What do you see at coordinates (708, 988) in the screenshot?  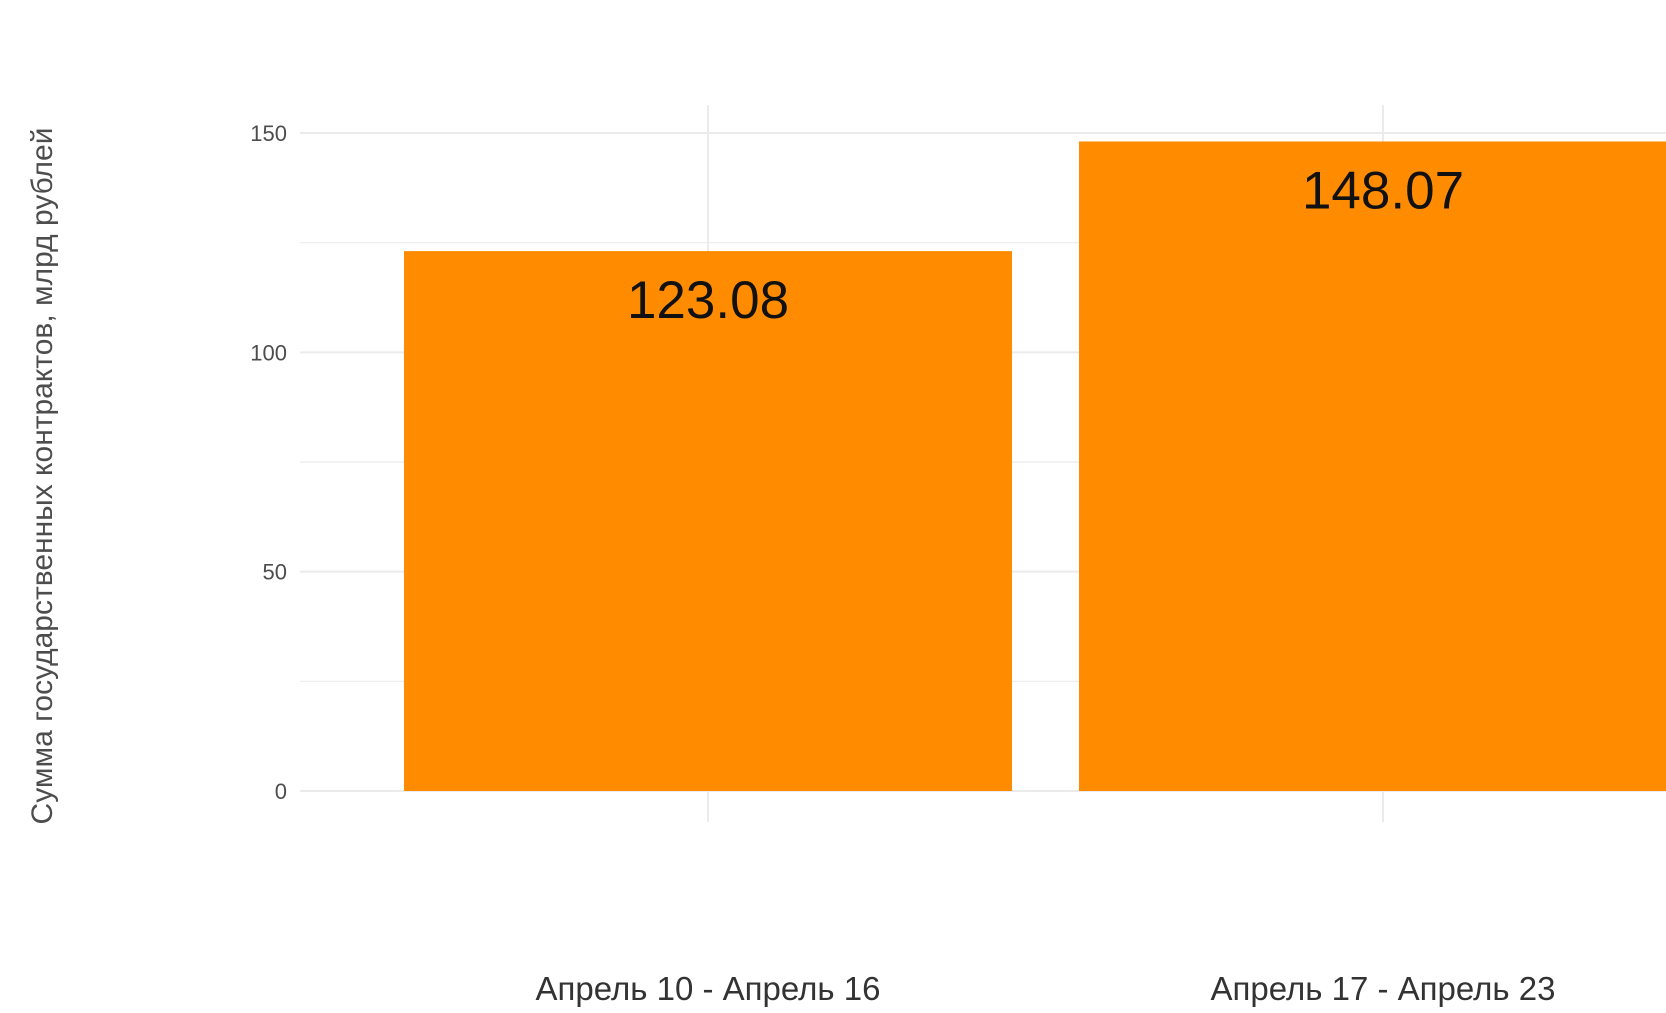 I see `x-category-label-1: Апрель 10 - Апрель 16` at bounding box center [708, 988].